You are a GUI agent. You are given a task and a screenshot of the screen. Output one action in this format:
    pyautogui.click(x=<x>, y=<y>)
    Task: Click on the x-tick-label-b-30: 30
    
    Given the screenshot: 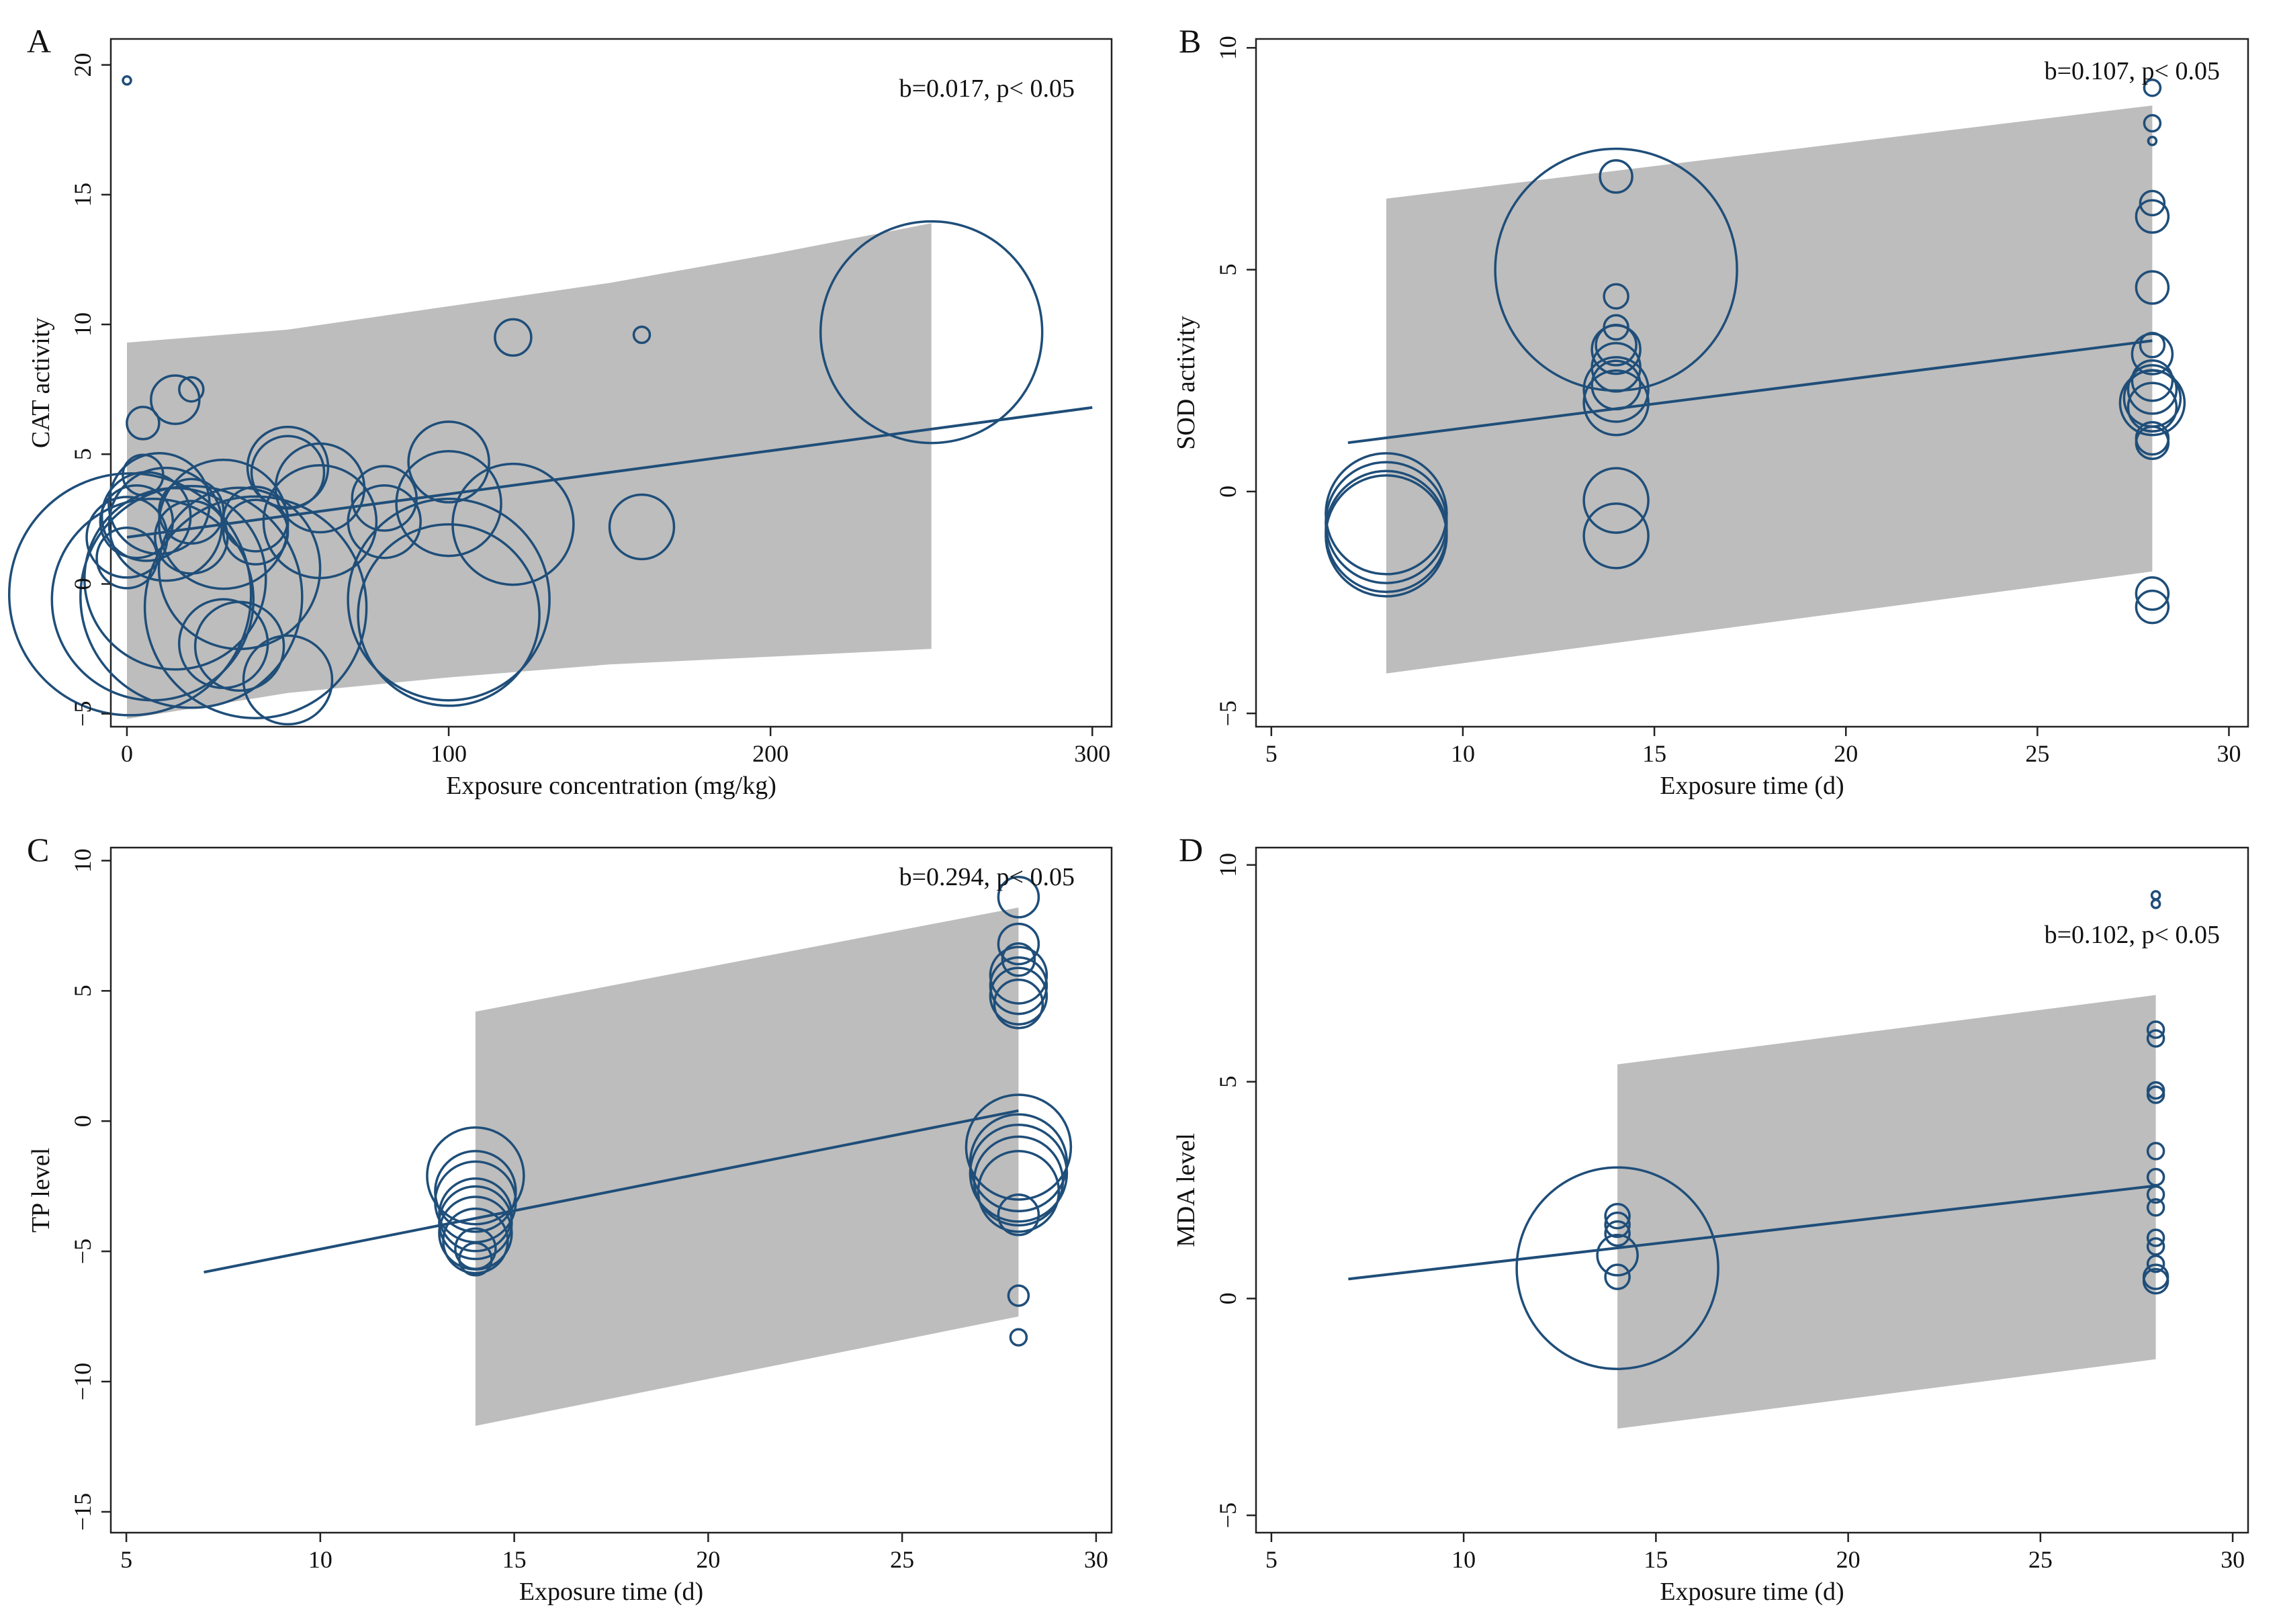 What is the action you would take?
    pyautogui.click(x=2229, y=753)
    